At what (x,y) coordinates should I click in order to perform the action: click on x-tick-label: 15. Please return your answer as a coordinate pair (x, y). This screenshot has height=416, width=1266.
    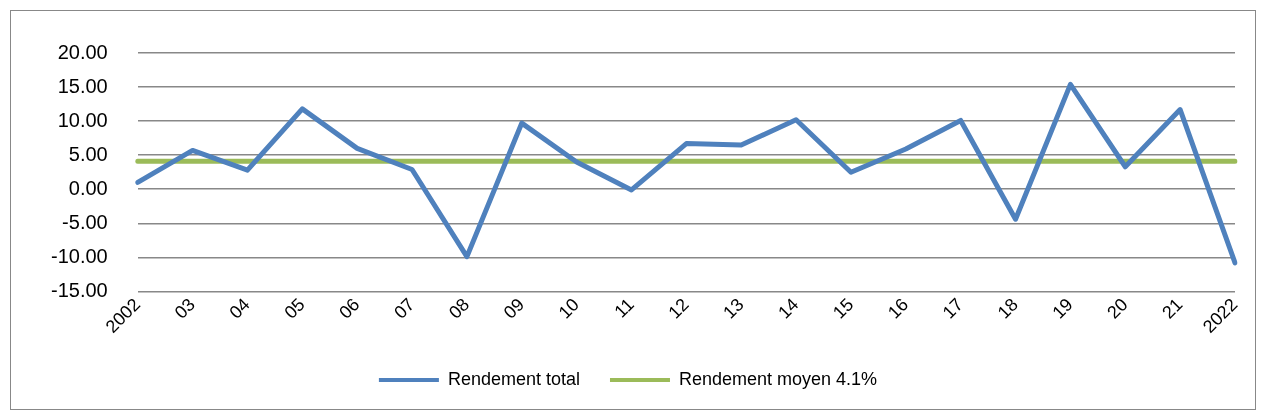
    Looking at the image, I should click on (843, 308).